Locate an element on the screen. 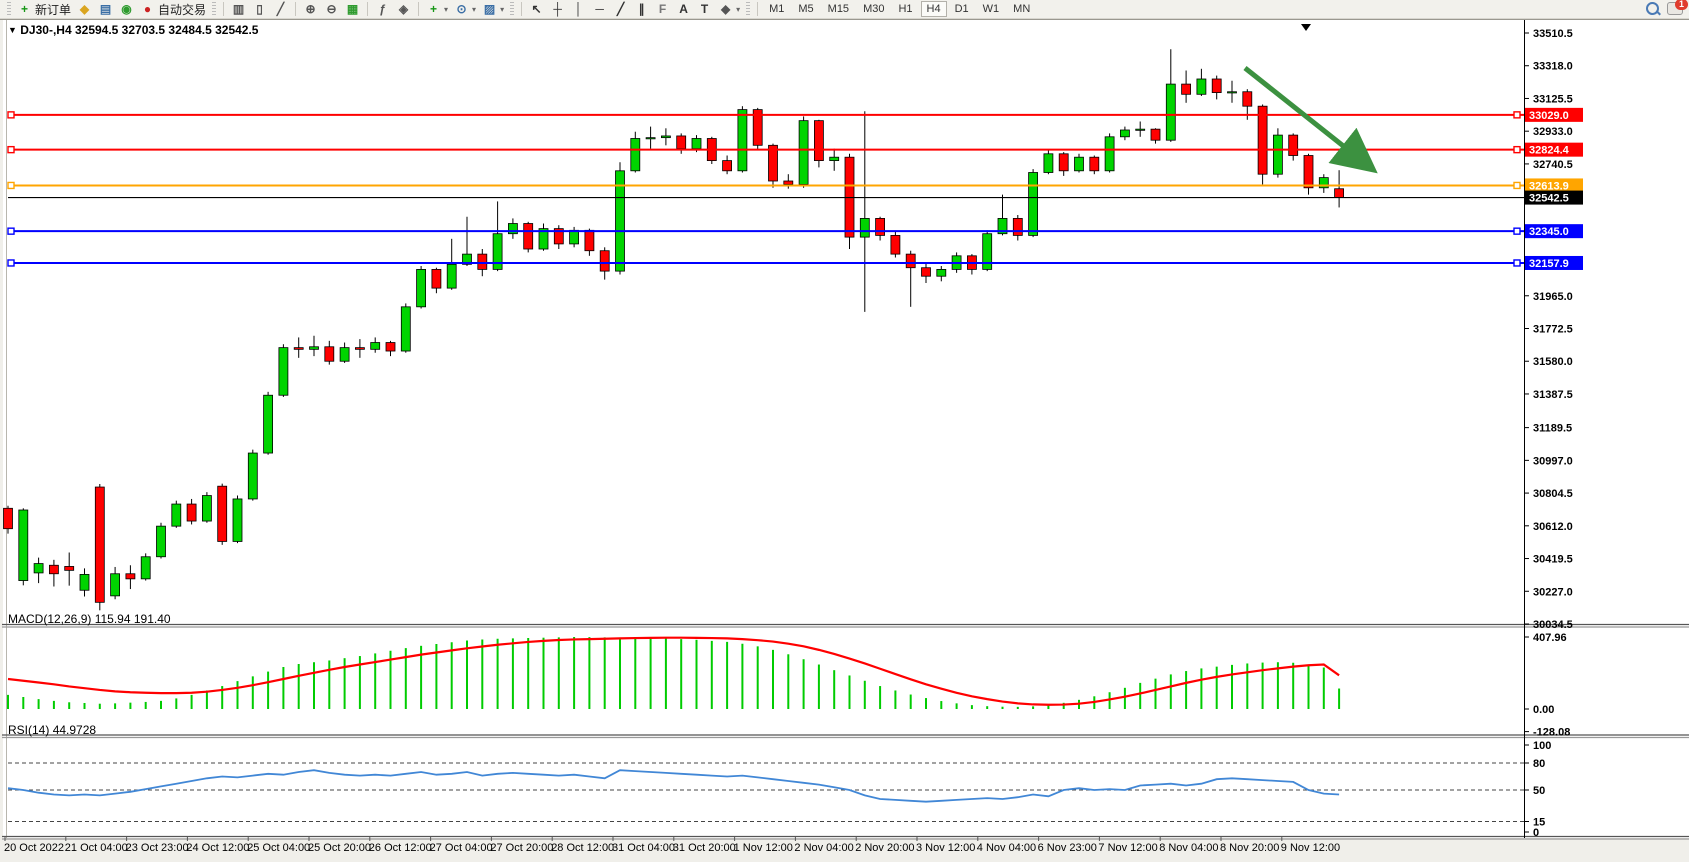 The width and height of the screenshot is (1689, 862). price-axis-tick-label: 31387.5 is located at coordinates (1553, 395).